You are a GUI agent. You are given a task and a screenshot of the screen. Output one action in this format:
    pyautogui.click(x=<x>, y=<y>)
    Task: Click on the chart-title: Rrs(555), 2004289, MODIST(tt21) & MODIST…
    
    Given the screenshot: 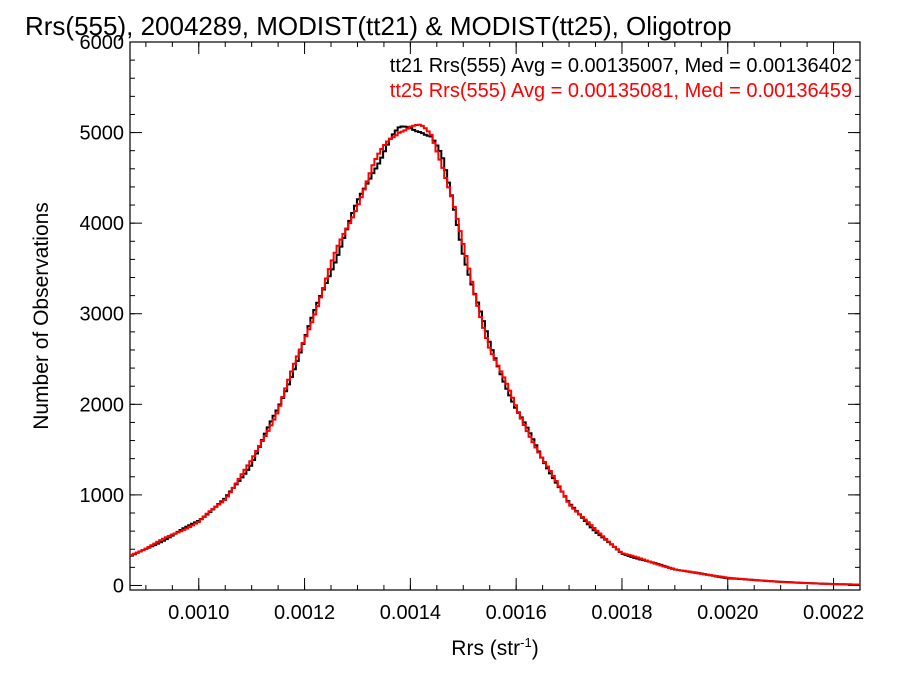 What is the action you would take?
    pyautogui.click(x=378, y=26)
    